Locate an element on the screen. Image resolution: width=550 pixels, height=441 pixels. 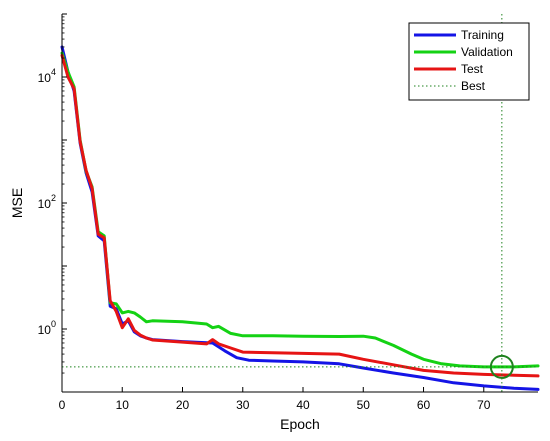
legend-label-test: Test is located at coordinates (472, 69).